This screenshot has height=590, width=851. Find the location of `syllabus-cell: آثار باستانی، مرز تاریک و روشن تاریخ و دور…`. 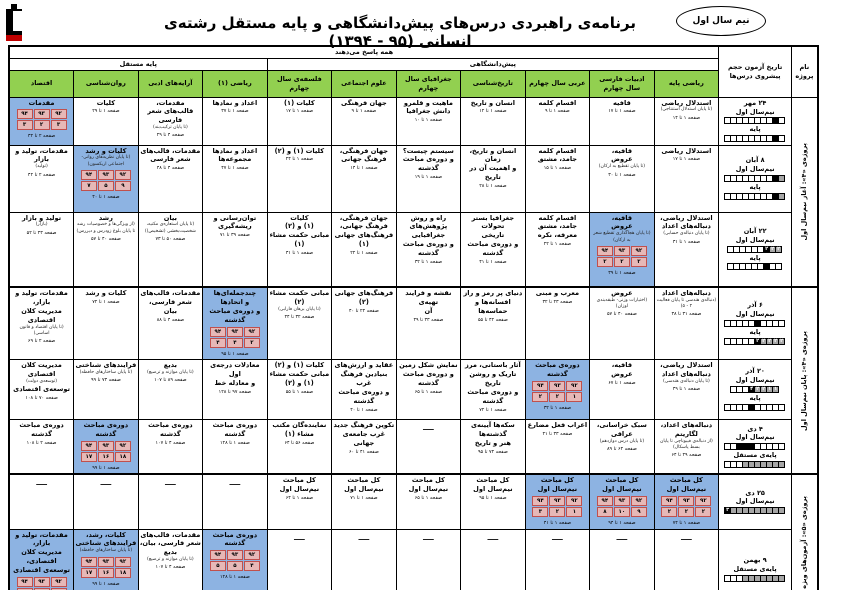

syllabus-cell: آثار باستانی، مرز تاریک و روشن تاریخ و دور… is located at coordinates (493, 390).